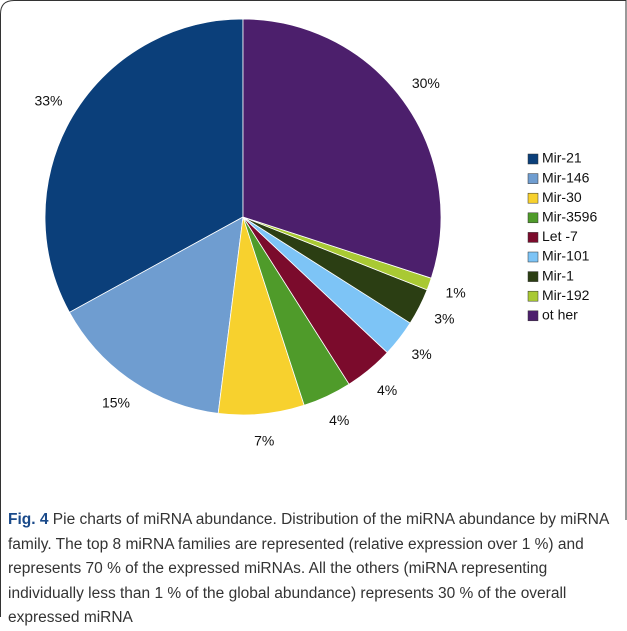 This screenshot has height=631, width=627. I want to click on legend-label: Mir-101, so click(566, 256).